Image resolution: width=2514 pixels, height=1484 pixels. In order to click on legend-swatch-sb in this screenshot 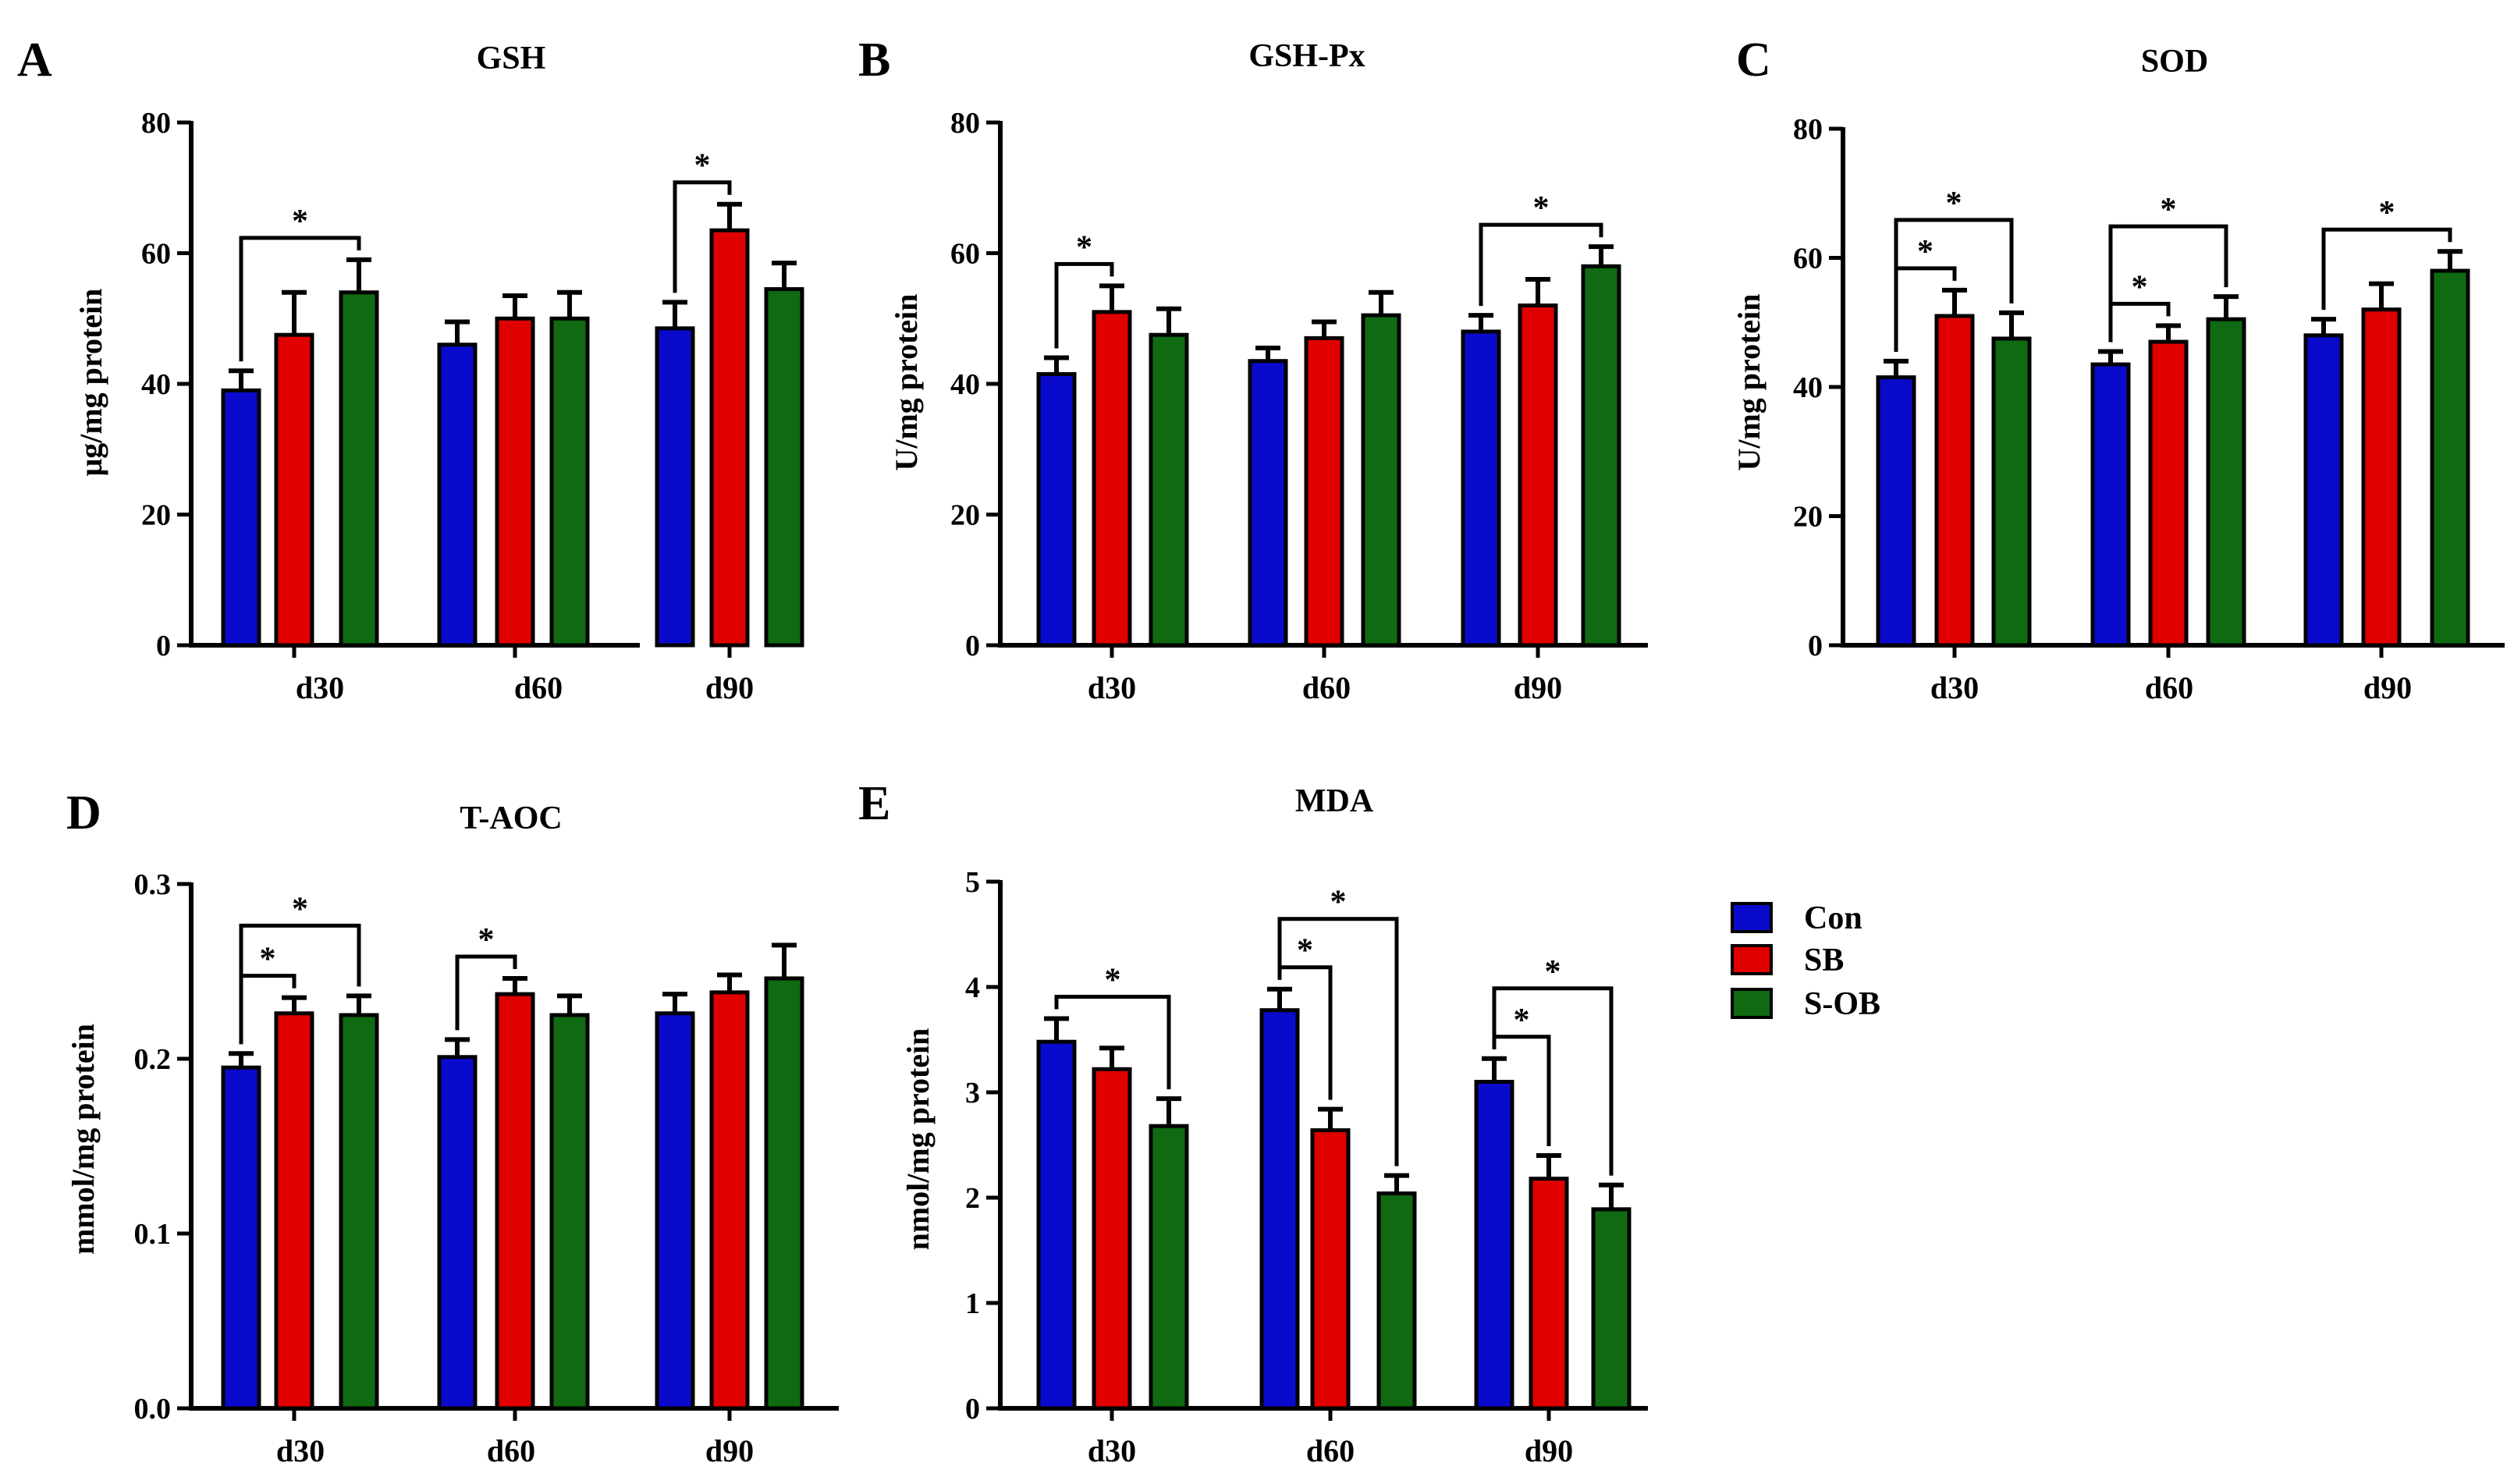, I will do `click(1752, 959)`.